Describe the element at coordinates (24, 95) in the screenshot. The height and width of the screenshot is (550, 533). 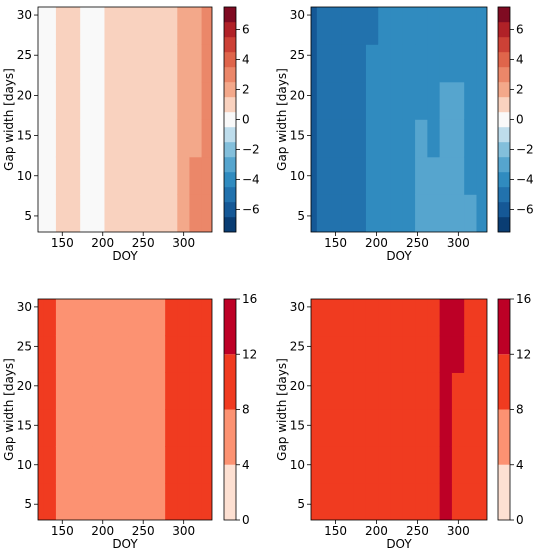
I see `y-tick-label: 20` at that location.